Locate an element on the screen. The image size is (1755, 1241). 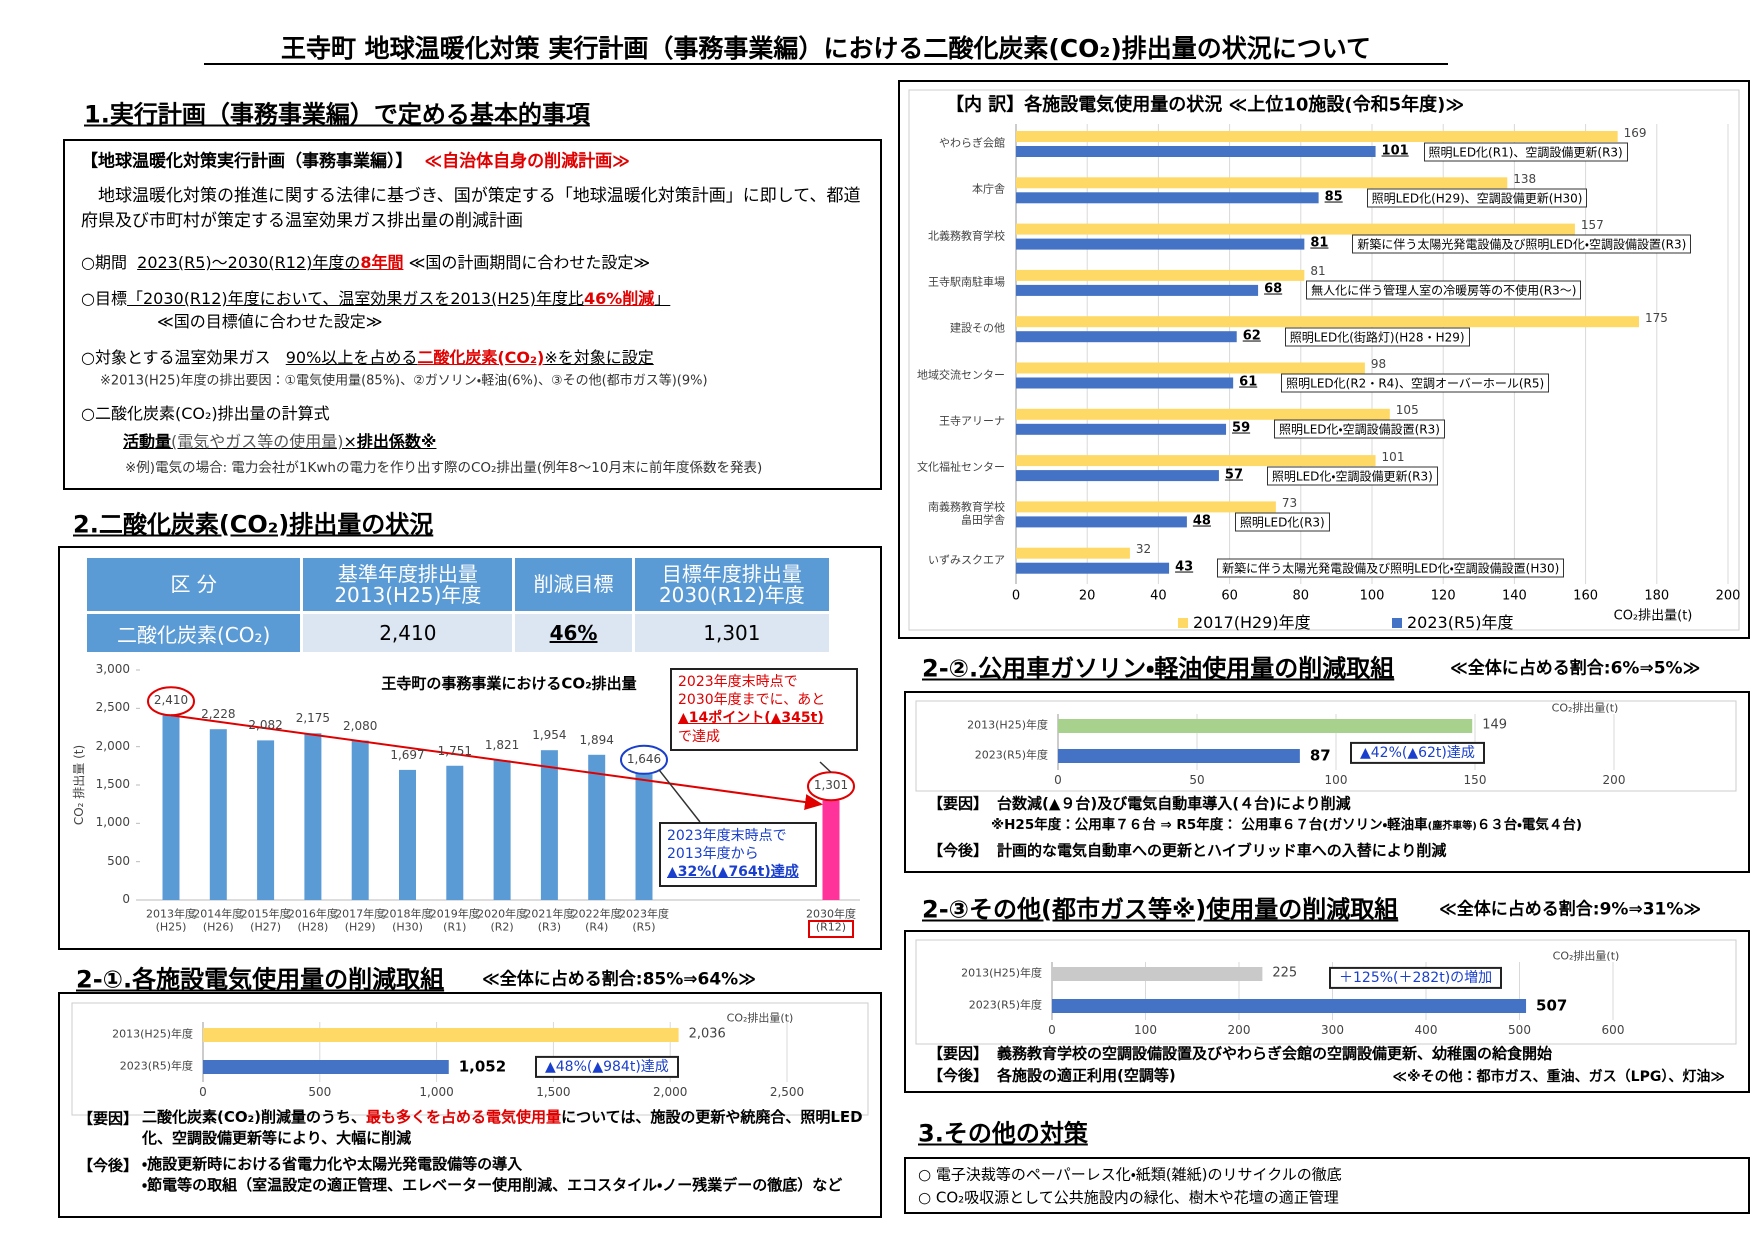
table-header-cell: 削減目標 is located at coordinates (573, 585).